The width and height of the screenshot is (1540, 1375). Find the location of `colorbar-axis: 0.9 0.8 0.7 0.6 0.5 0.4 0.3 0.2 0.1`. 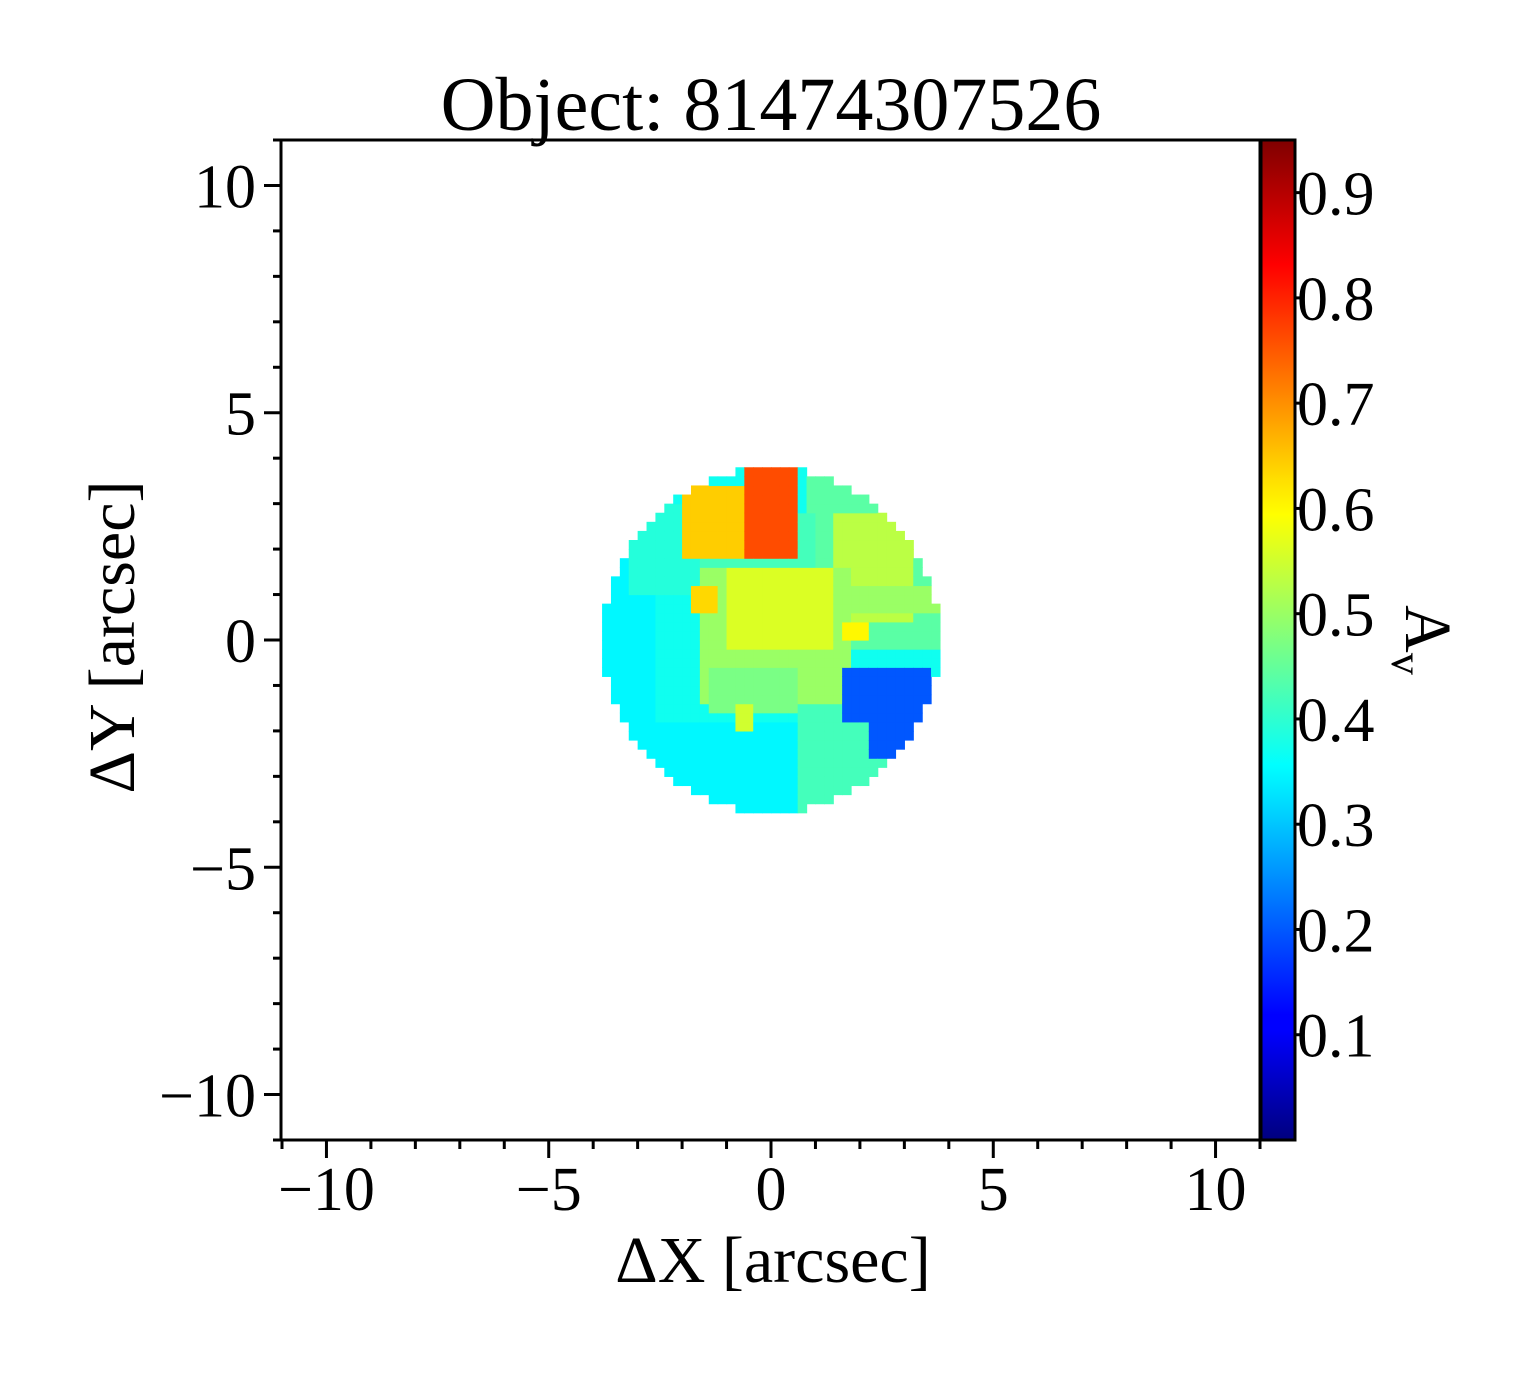

colorbar-axis: 0.9 0.8 0.7 0.6 0.5 0.4 0.3 0.2 0.1 is located at coordinates (1335, 616).